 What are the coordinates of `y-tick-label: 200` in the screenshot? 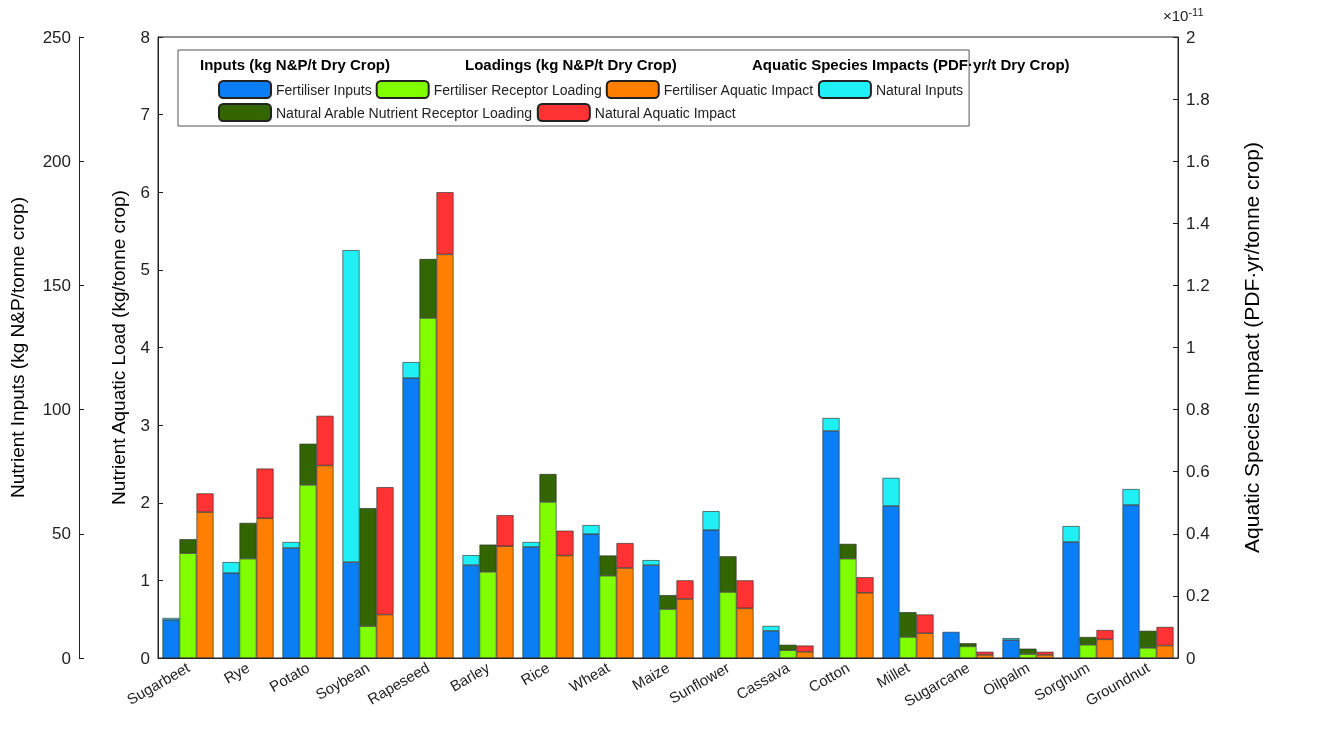 It's located at (56, 161).